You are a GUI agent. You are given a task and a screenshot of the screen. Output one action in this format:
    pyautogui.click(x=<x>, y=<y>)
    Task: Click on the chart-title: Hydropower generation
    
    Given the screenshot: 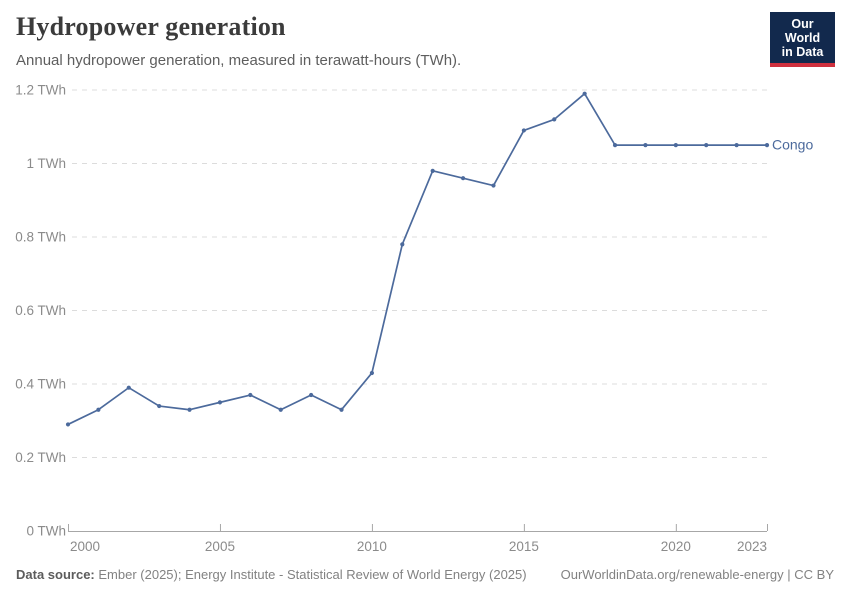 What is the action you would take?
    pyautogui.click(x=151, y=26)
    